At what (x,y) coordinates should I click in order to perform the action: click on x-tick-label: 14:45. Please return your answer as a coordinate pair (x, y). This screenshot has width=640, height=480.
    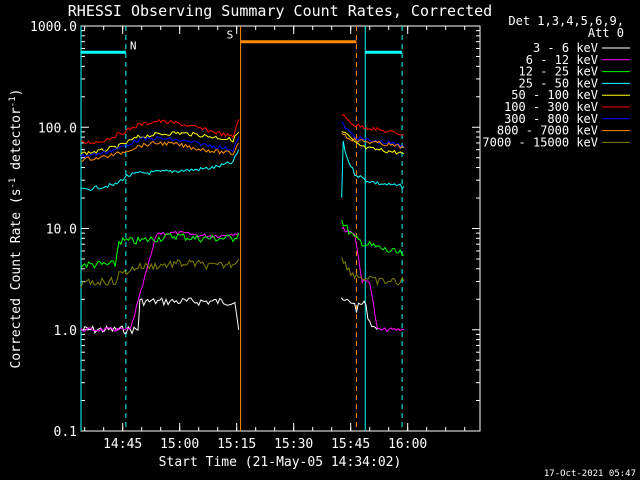
    Looking at the image, I should click on (122, 444).